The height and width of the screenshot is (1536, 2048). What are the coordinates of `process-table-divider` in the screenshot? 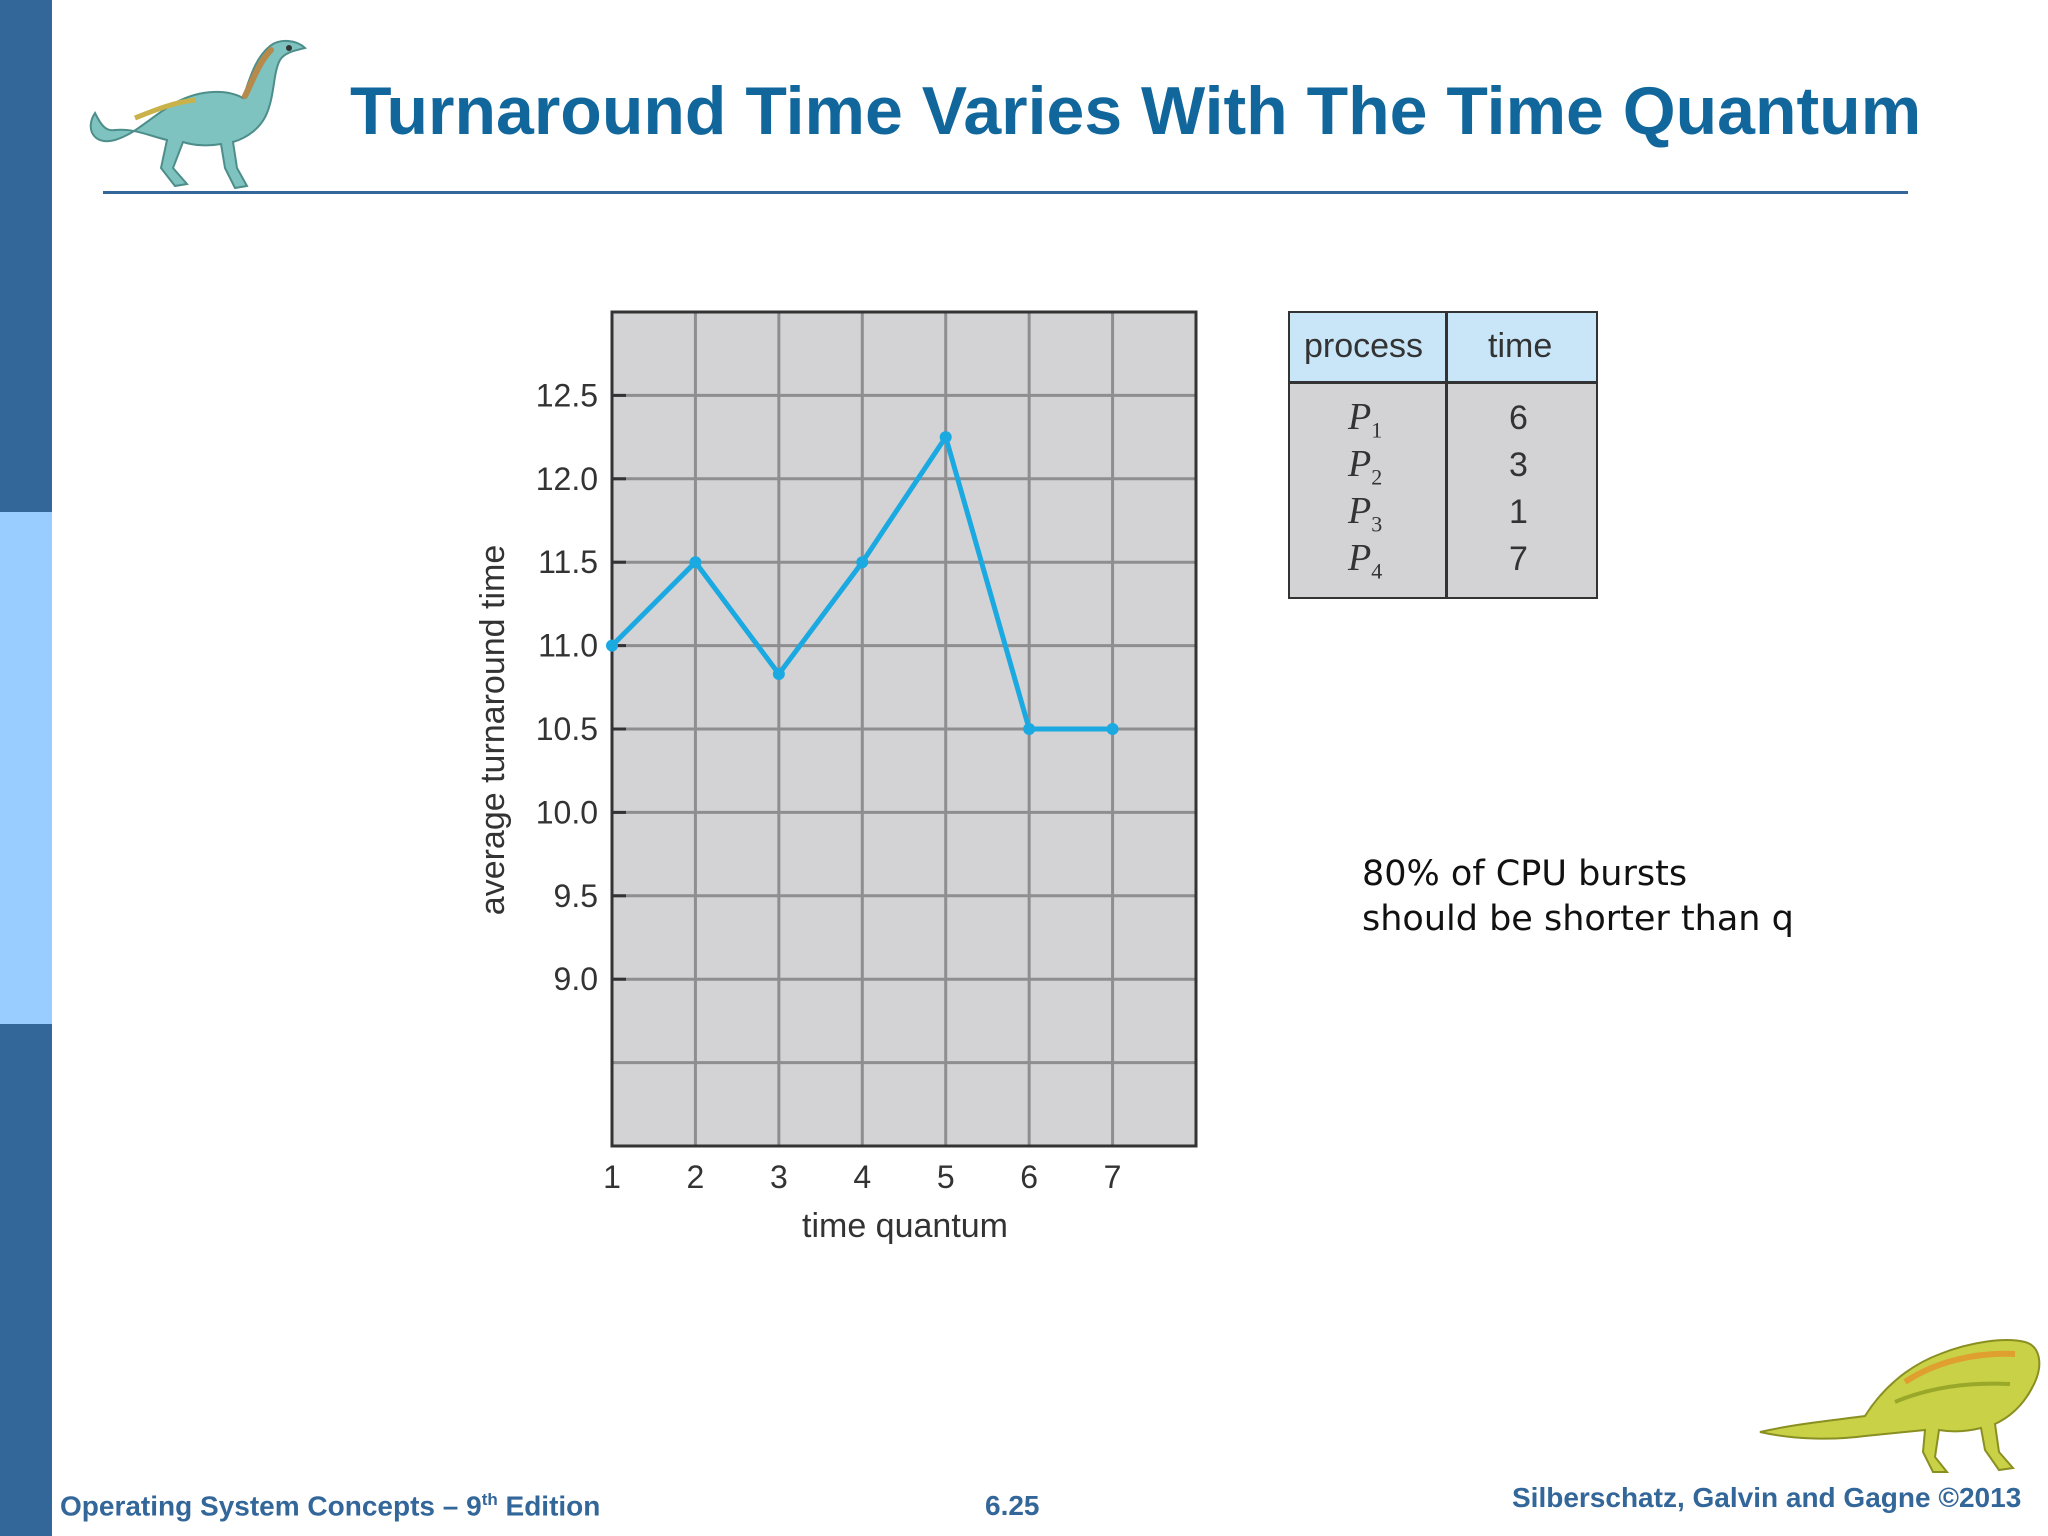 It's located at (1446, 455).